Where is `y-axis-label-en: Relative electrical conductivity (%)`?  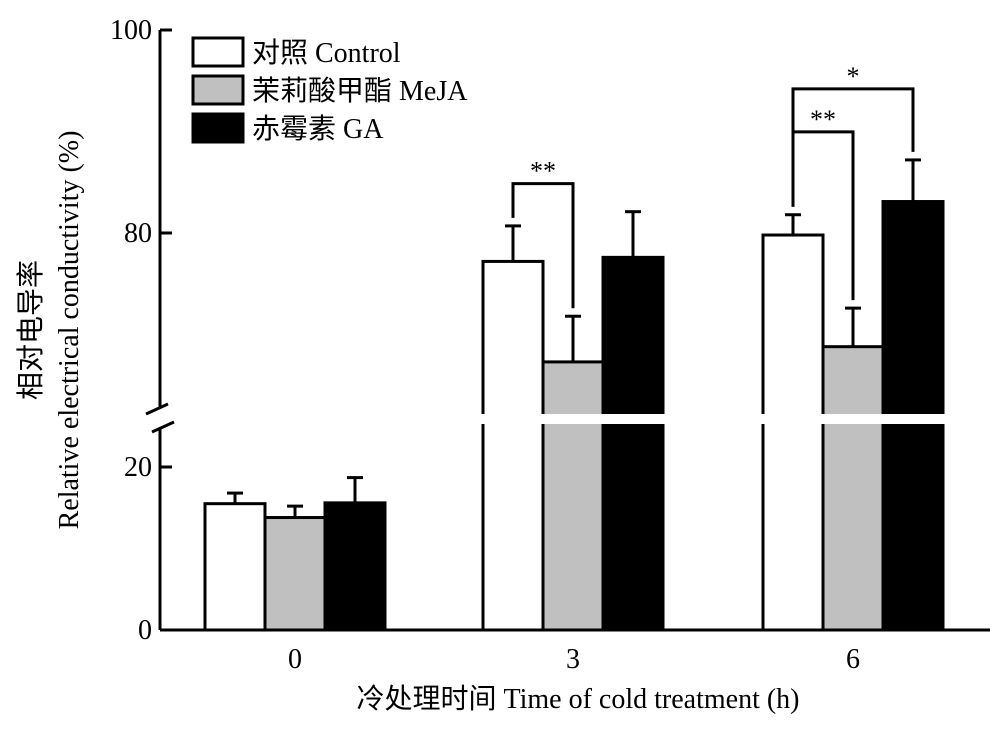 y-axis-label-en: Relative electrical conductivity (%) is located at coordinates (69, 330).